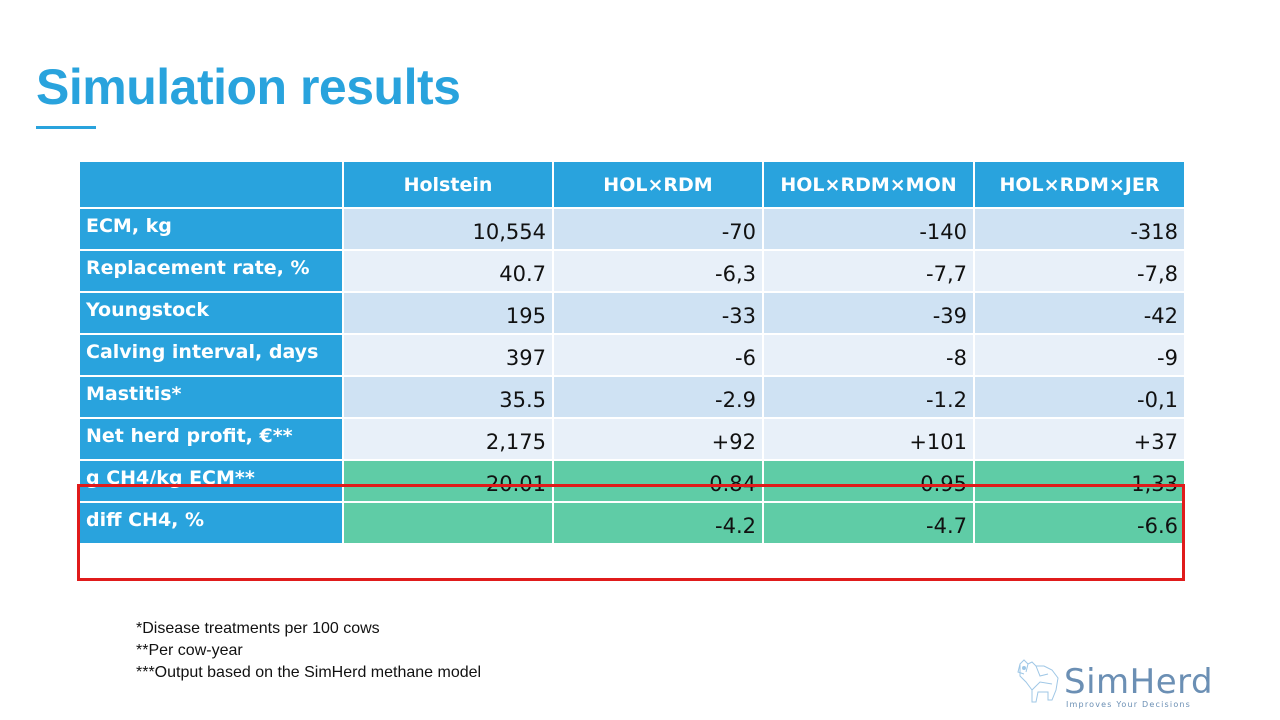 This screenshot has width=1280, height=720. I want to click on table-cell: -6, so click(658, 355).